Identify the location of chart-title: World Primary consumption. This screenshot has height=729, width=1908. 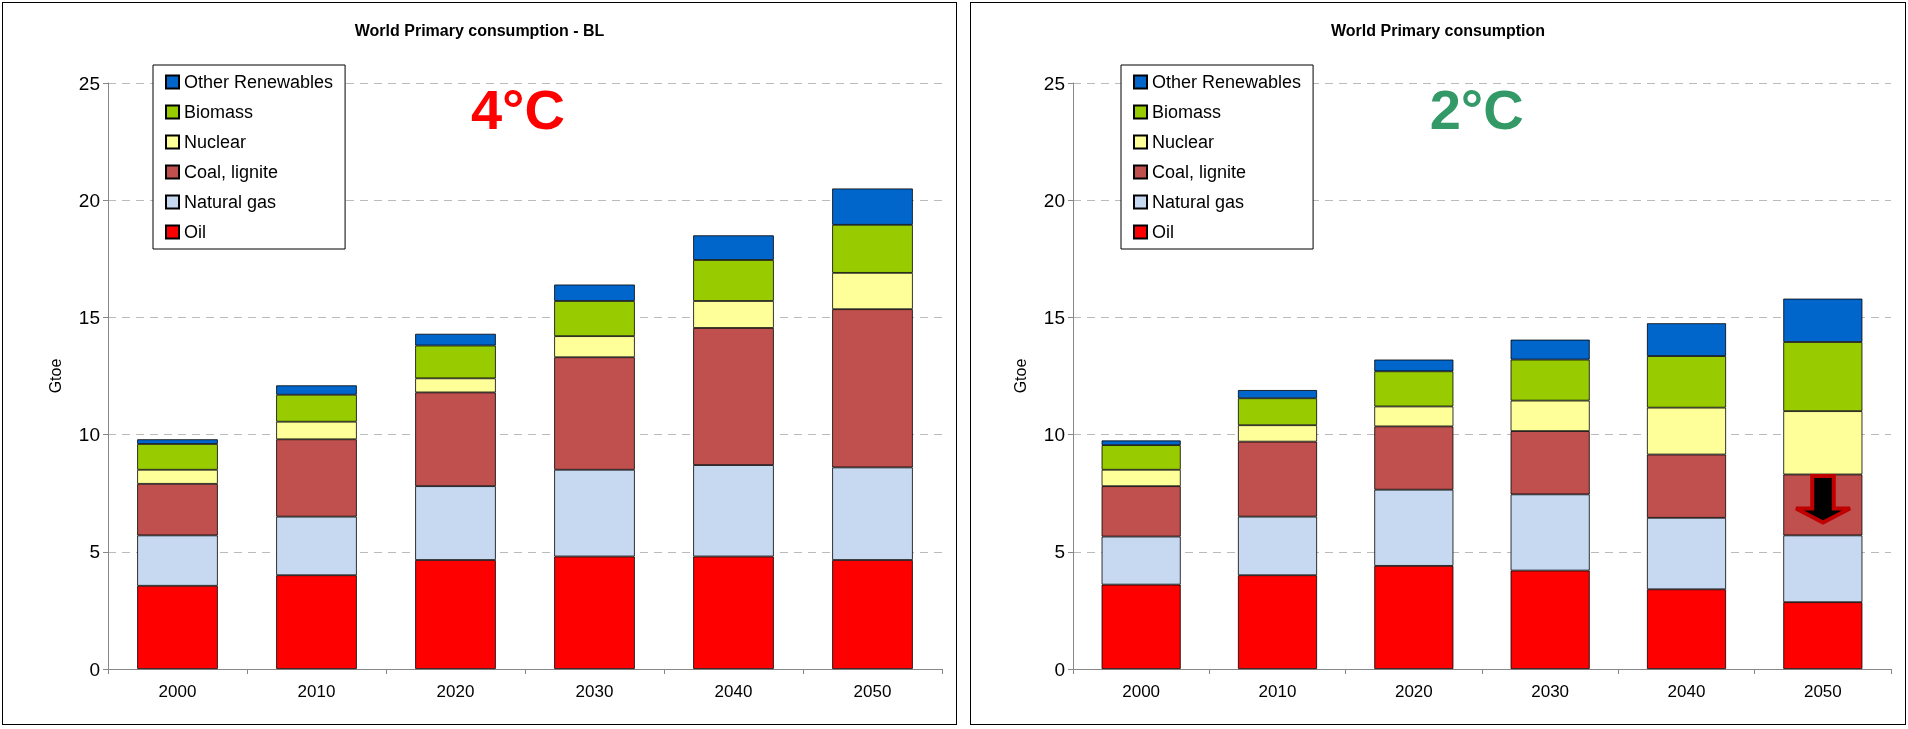
(1438, 30).